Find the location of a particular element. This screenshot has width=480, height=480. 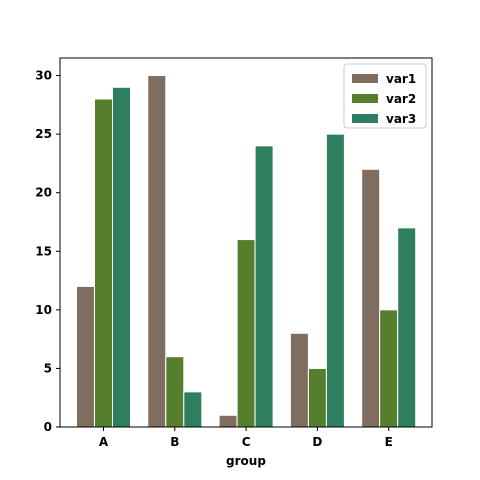

bar-var2-E is located at coordinates (389, 368).